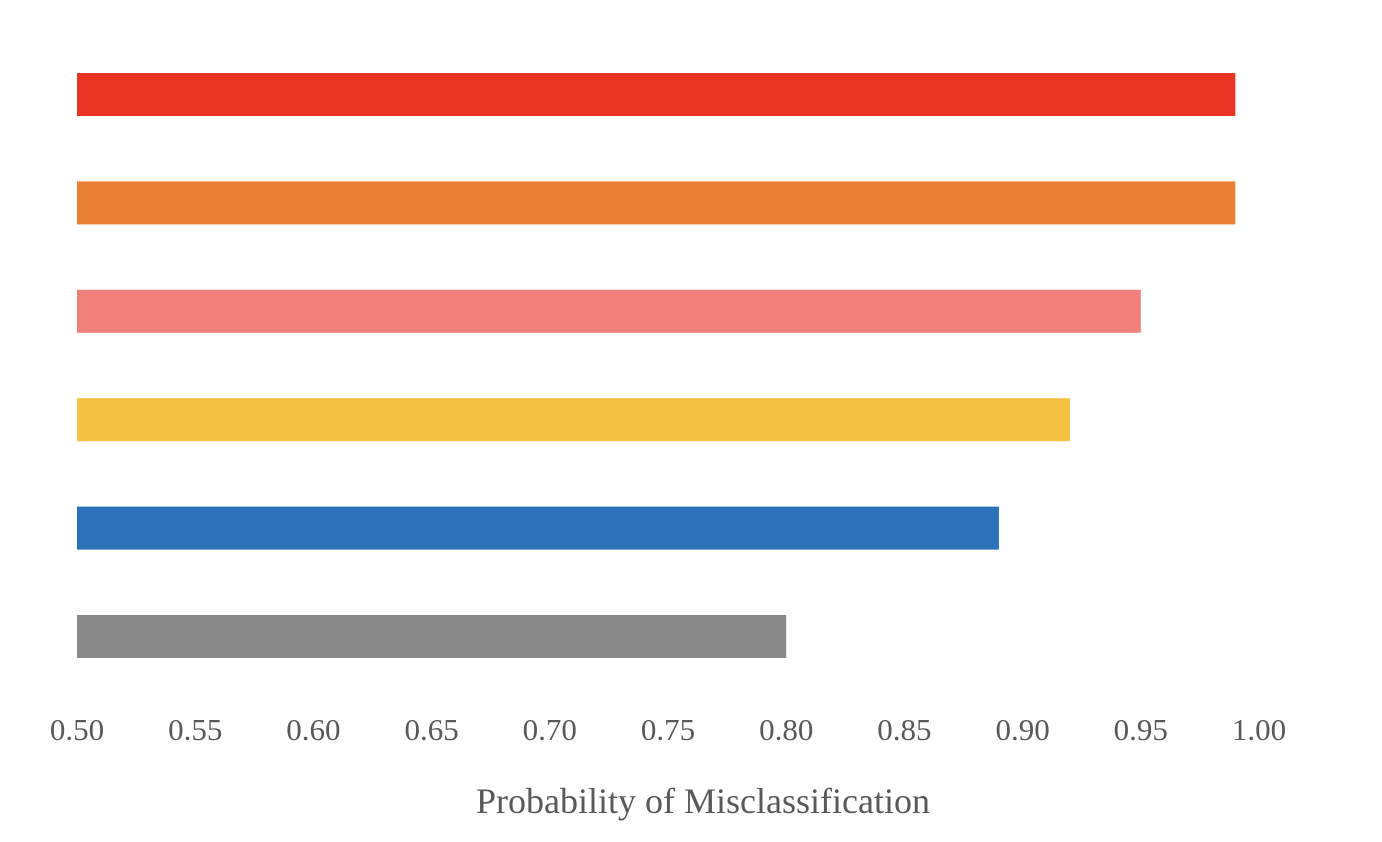 Image resolution: width=1382 pixels, height=842 pixels. I want to click on x-tick-label: 0.70, so click(550, 729).